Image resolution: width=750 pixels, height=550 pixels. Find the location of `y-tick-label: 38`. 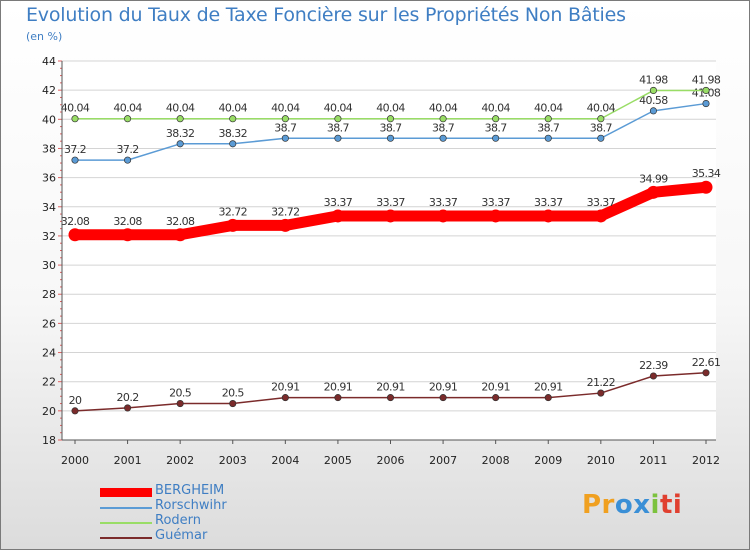

y-tick-label: 38 is located at coordinates (49, 148).